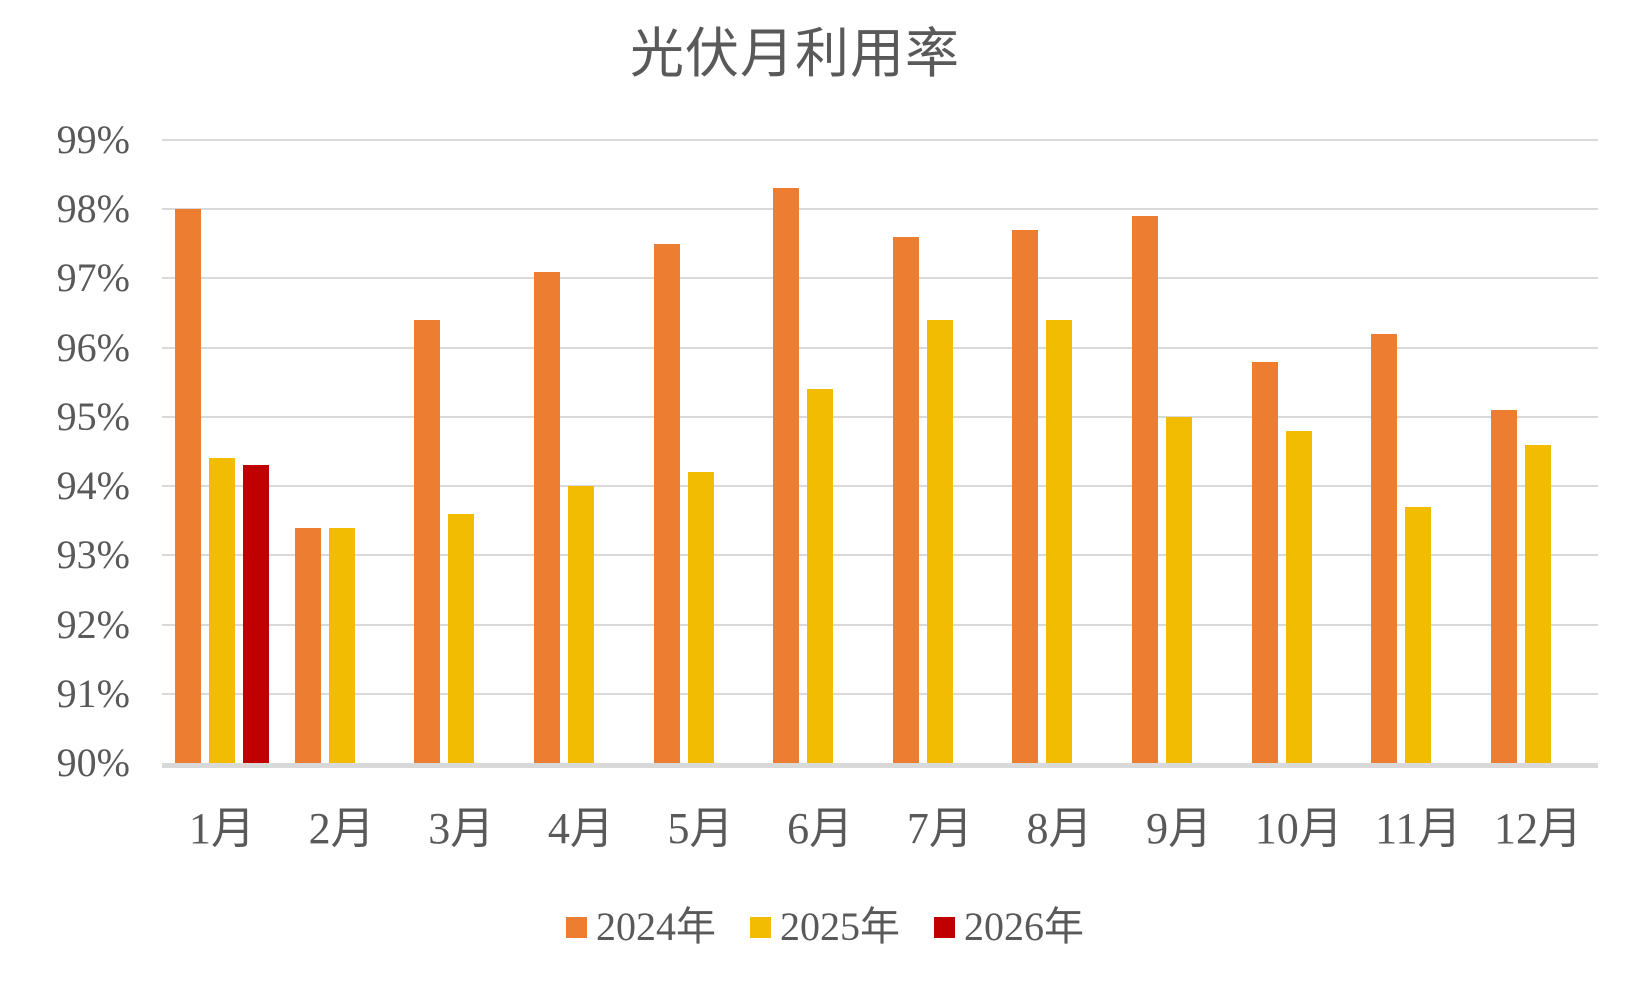 This screenshot has width=1650, height=991. I want to click on legend: 2024年 2025年 2026年, so click(825, 927).